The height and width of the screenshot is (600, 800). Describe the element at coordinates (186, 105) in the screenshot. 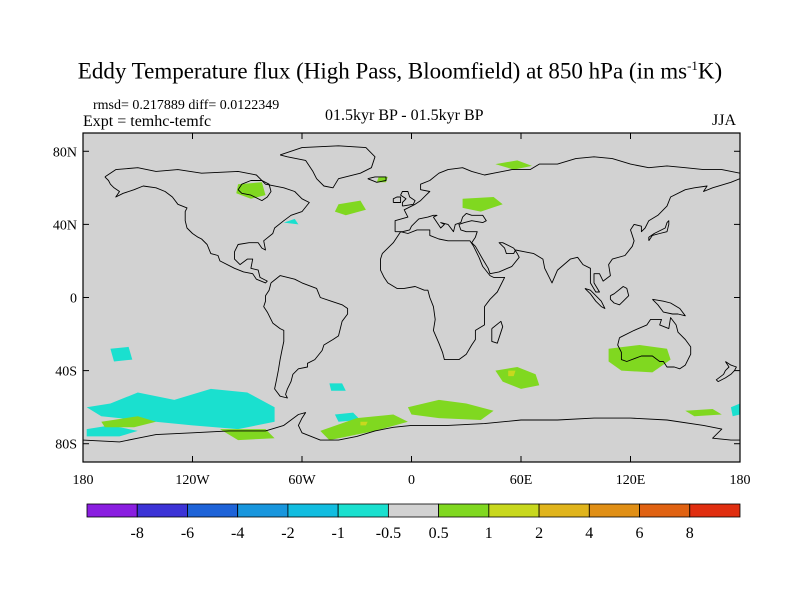

I see `stats-label: rmsd= 0.217889 diff= 0.0122349` at that location.